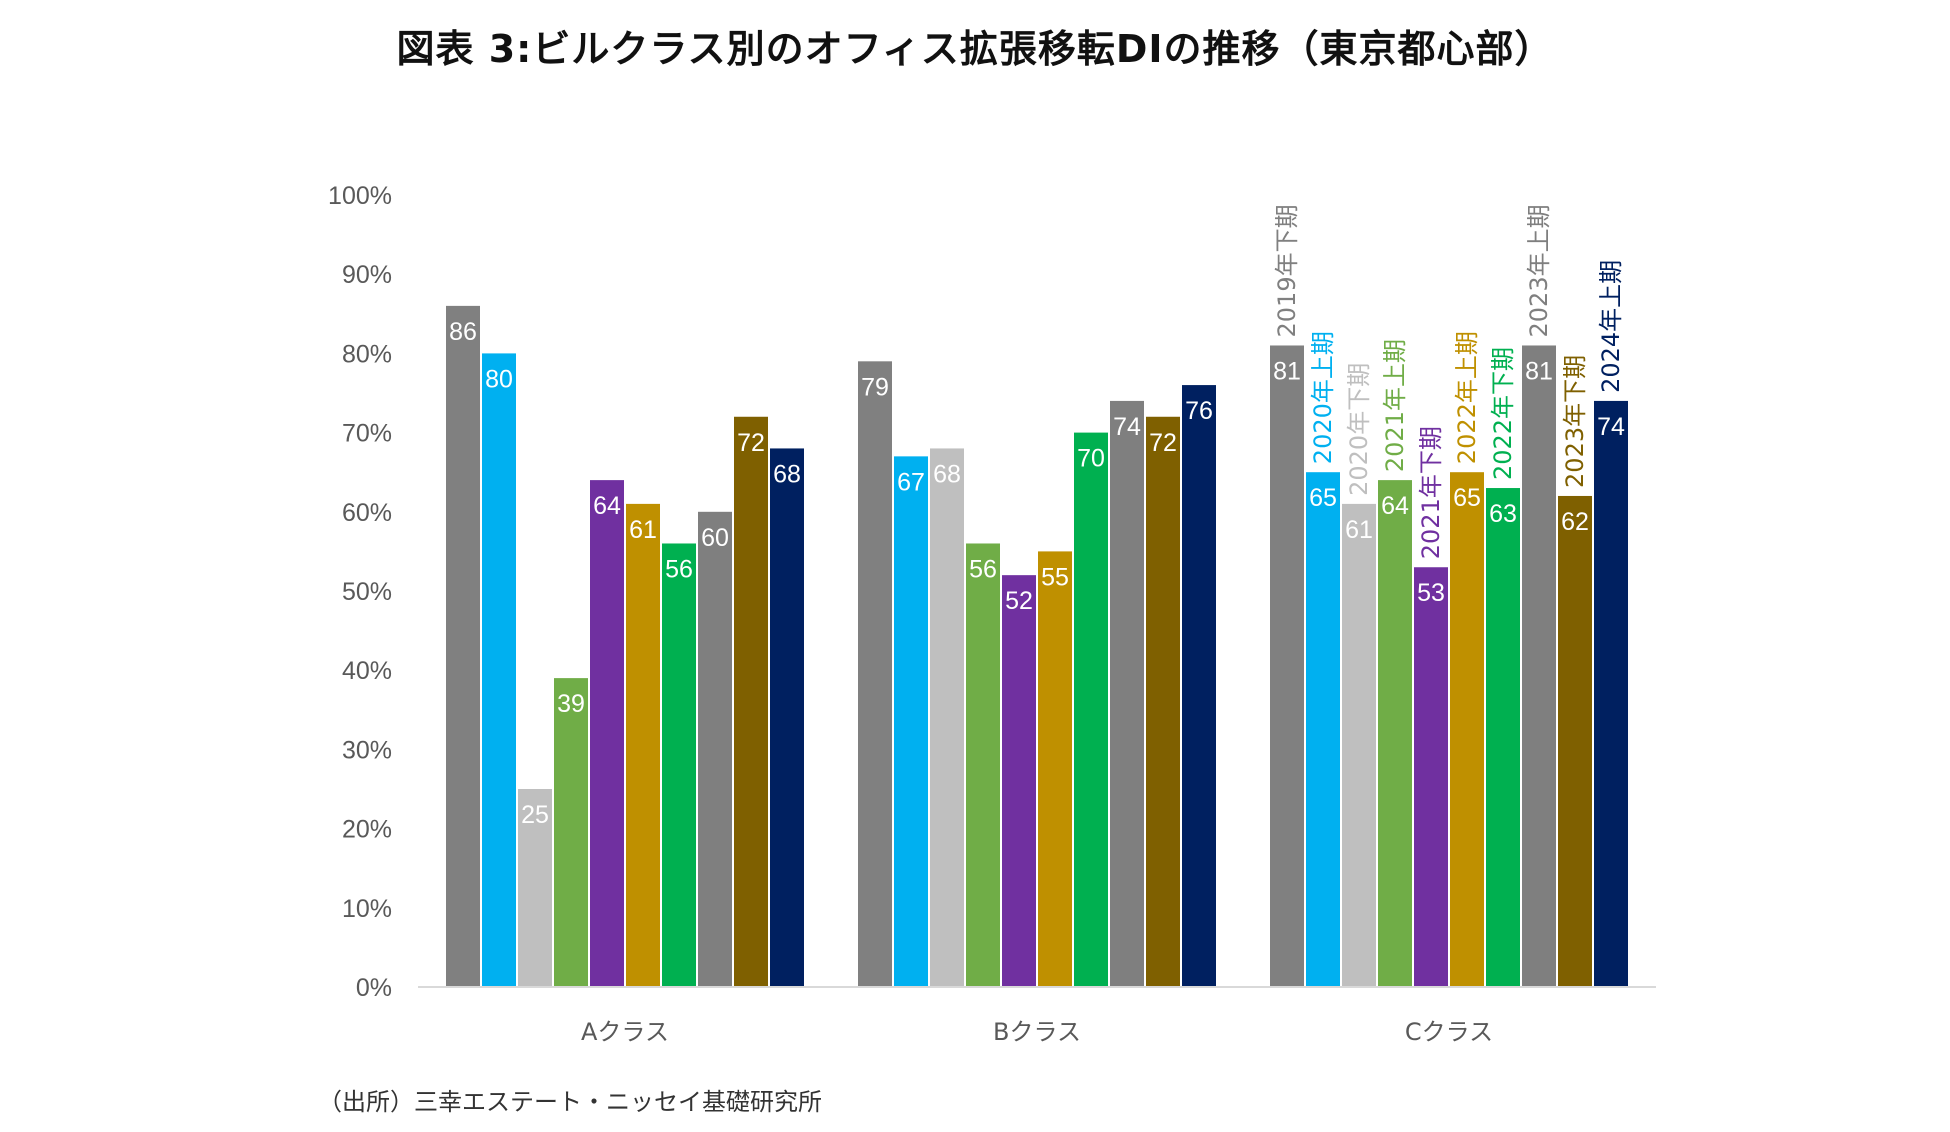 The height and width of the screenshot is (1132, 1950). Describe the element at coordinates (463, 332) in the screenshot. I see `bar-value-label: 86` at that location.